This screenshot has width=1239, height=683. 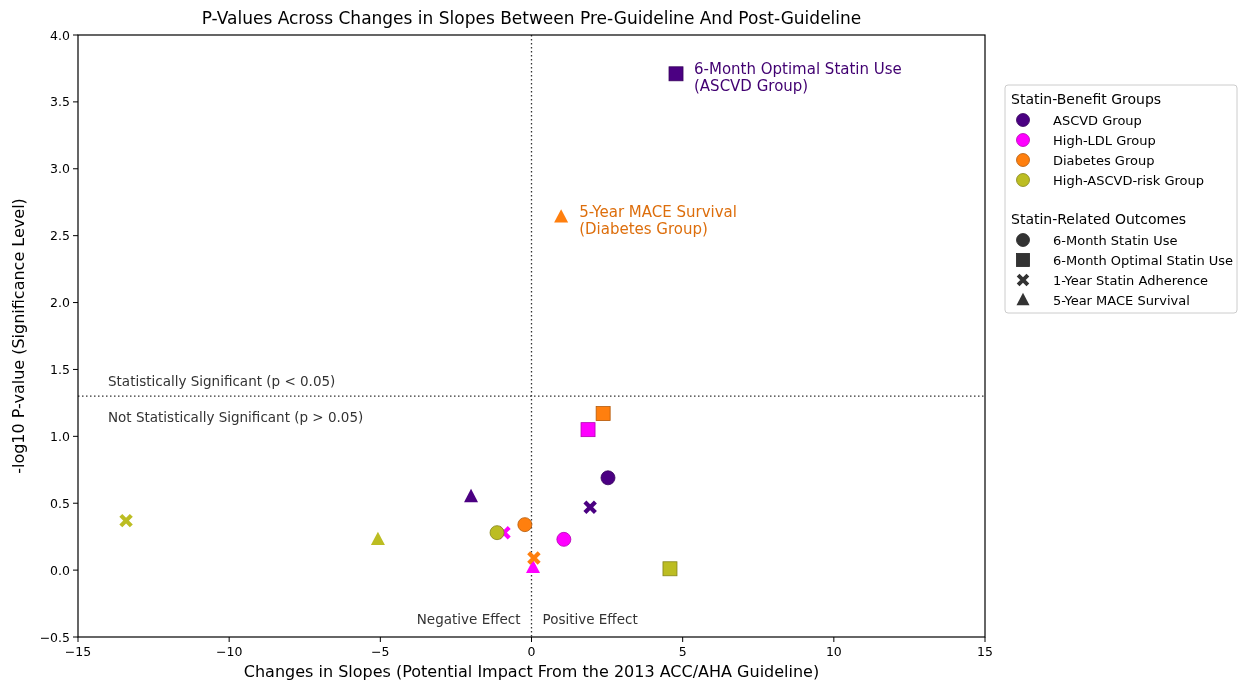 What do you see at coordinates (590, 619) in the screenshot?
I see `annotation: Positive Effect` at bounding box center [590, 619].